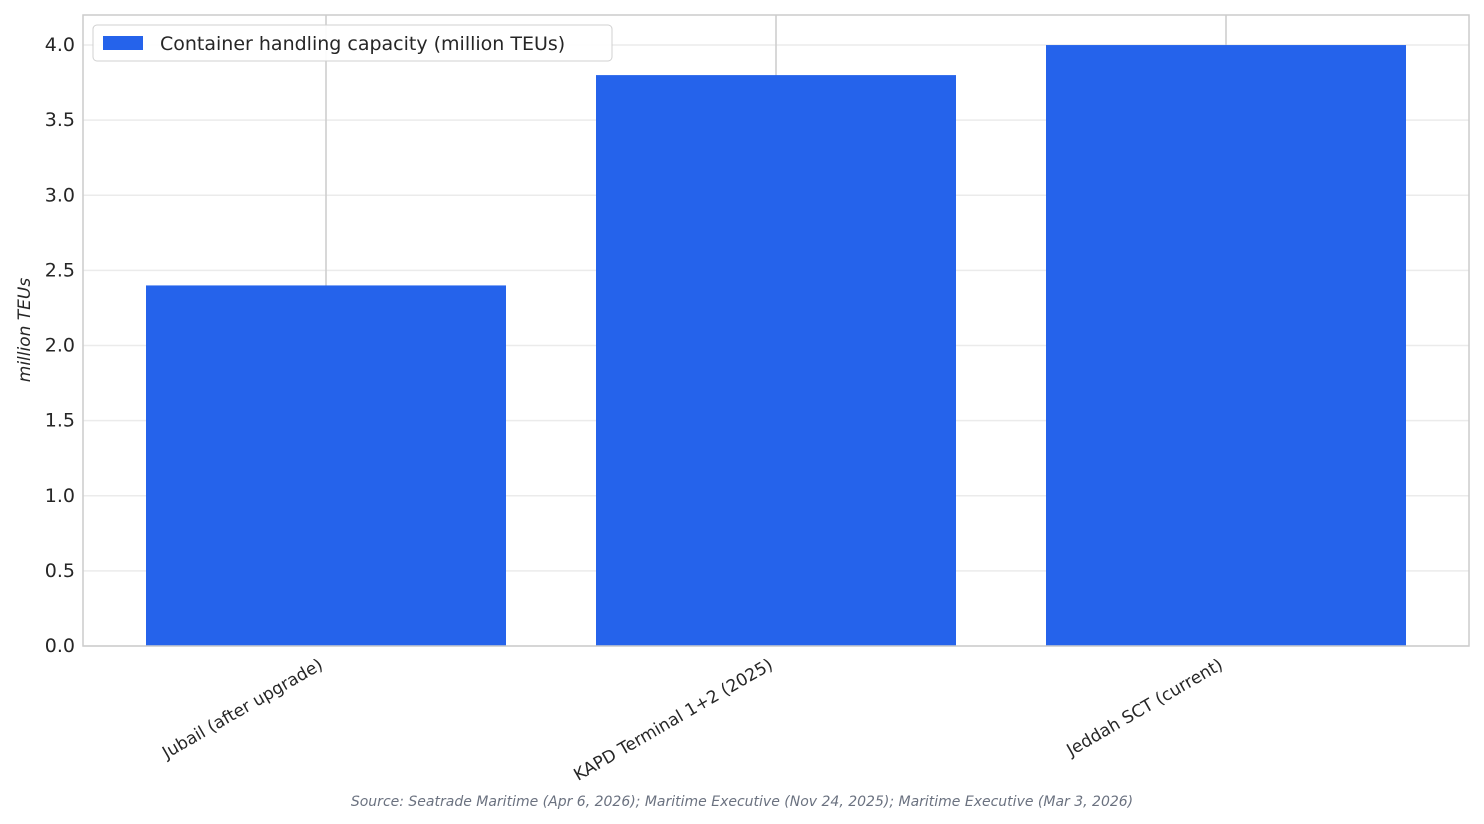 The image size is (1484, 824). Describe the element at coordinates (123, 43) in the screenshot. I see `legend-swatch` at that location.